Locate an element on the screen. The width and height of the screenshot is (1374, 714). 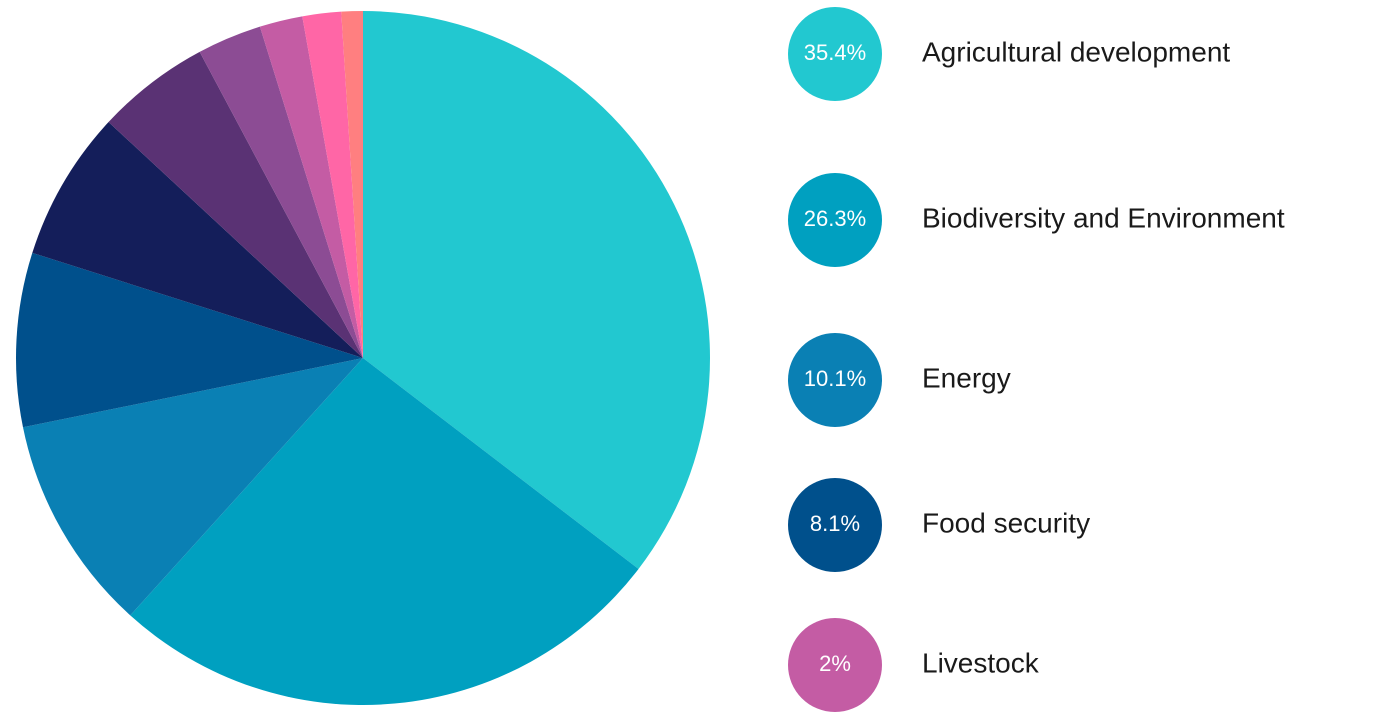
legend-label: Agricultural development is located at coordinates (1076, 51).